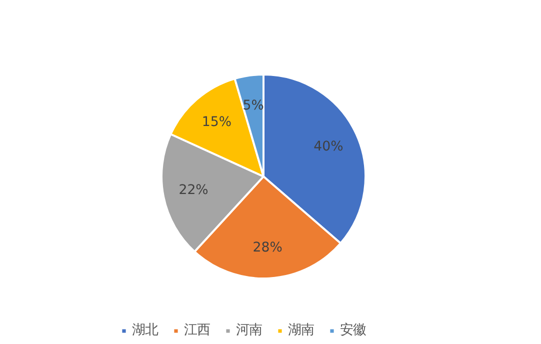  What do you see at coordinates (145, 330) in the screenshot?
I see `legend-label: 湖北` at bounding box center [145, 330].